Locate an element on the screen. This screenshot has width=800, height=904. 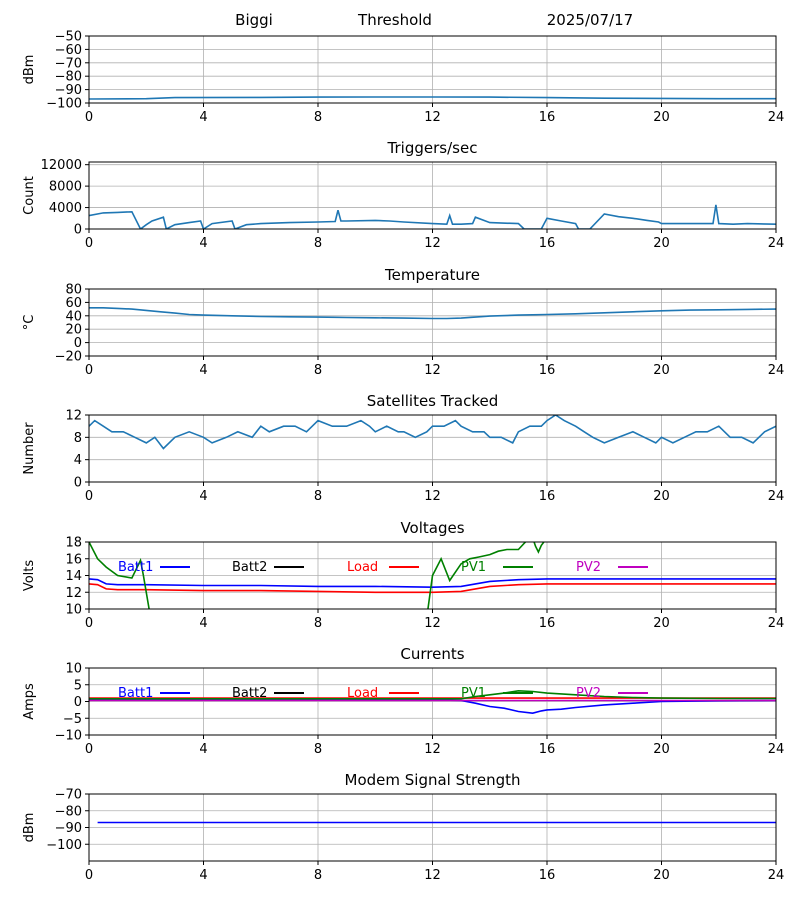
y-tick-label: 4000 is located at coordinates (65, 208).